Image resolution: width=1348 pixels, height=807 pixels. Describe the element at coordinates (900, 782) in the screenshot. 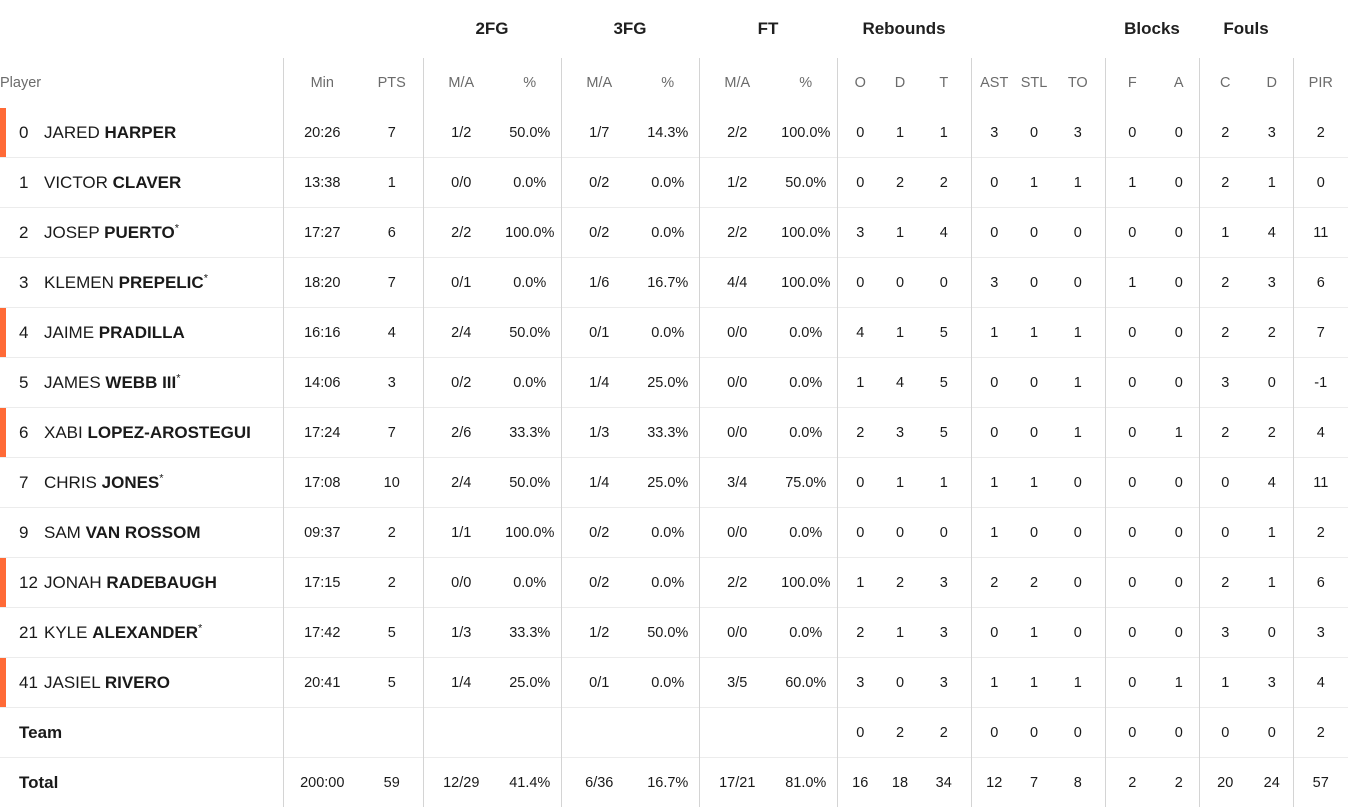

I see `stat-reb-d: 18` at that location.